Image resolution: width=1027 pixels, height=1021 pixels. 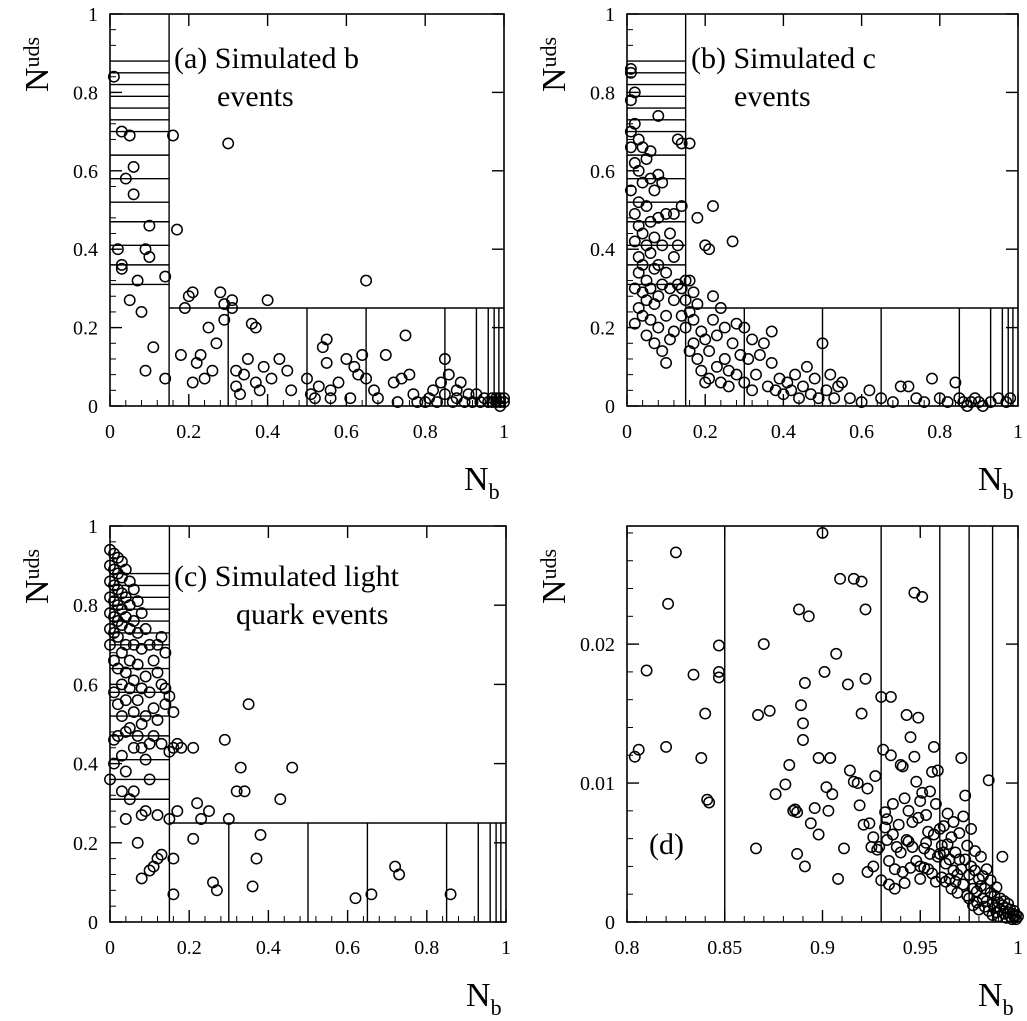 What do you see at coordinates (347, 948) in the screenshot?
I see `x-tick-label: 0.6` at bounding box center [347, 948].